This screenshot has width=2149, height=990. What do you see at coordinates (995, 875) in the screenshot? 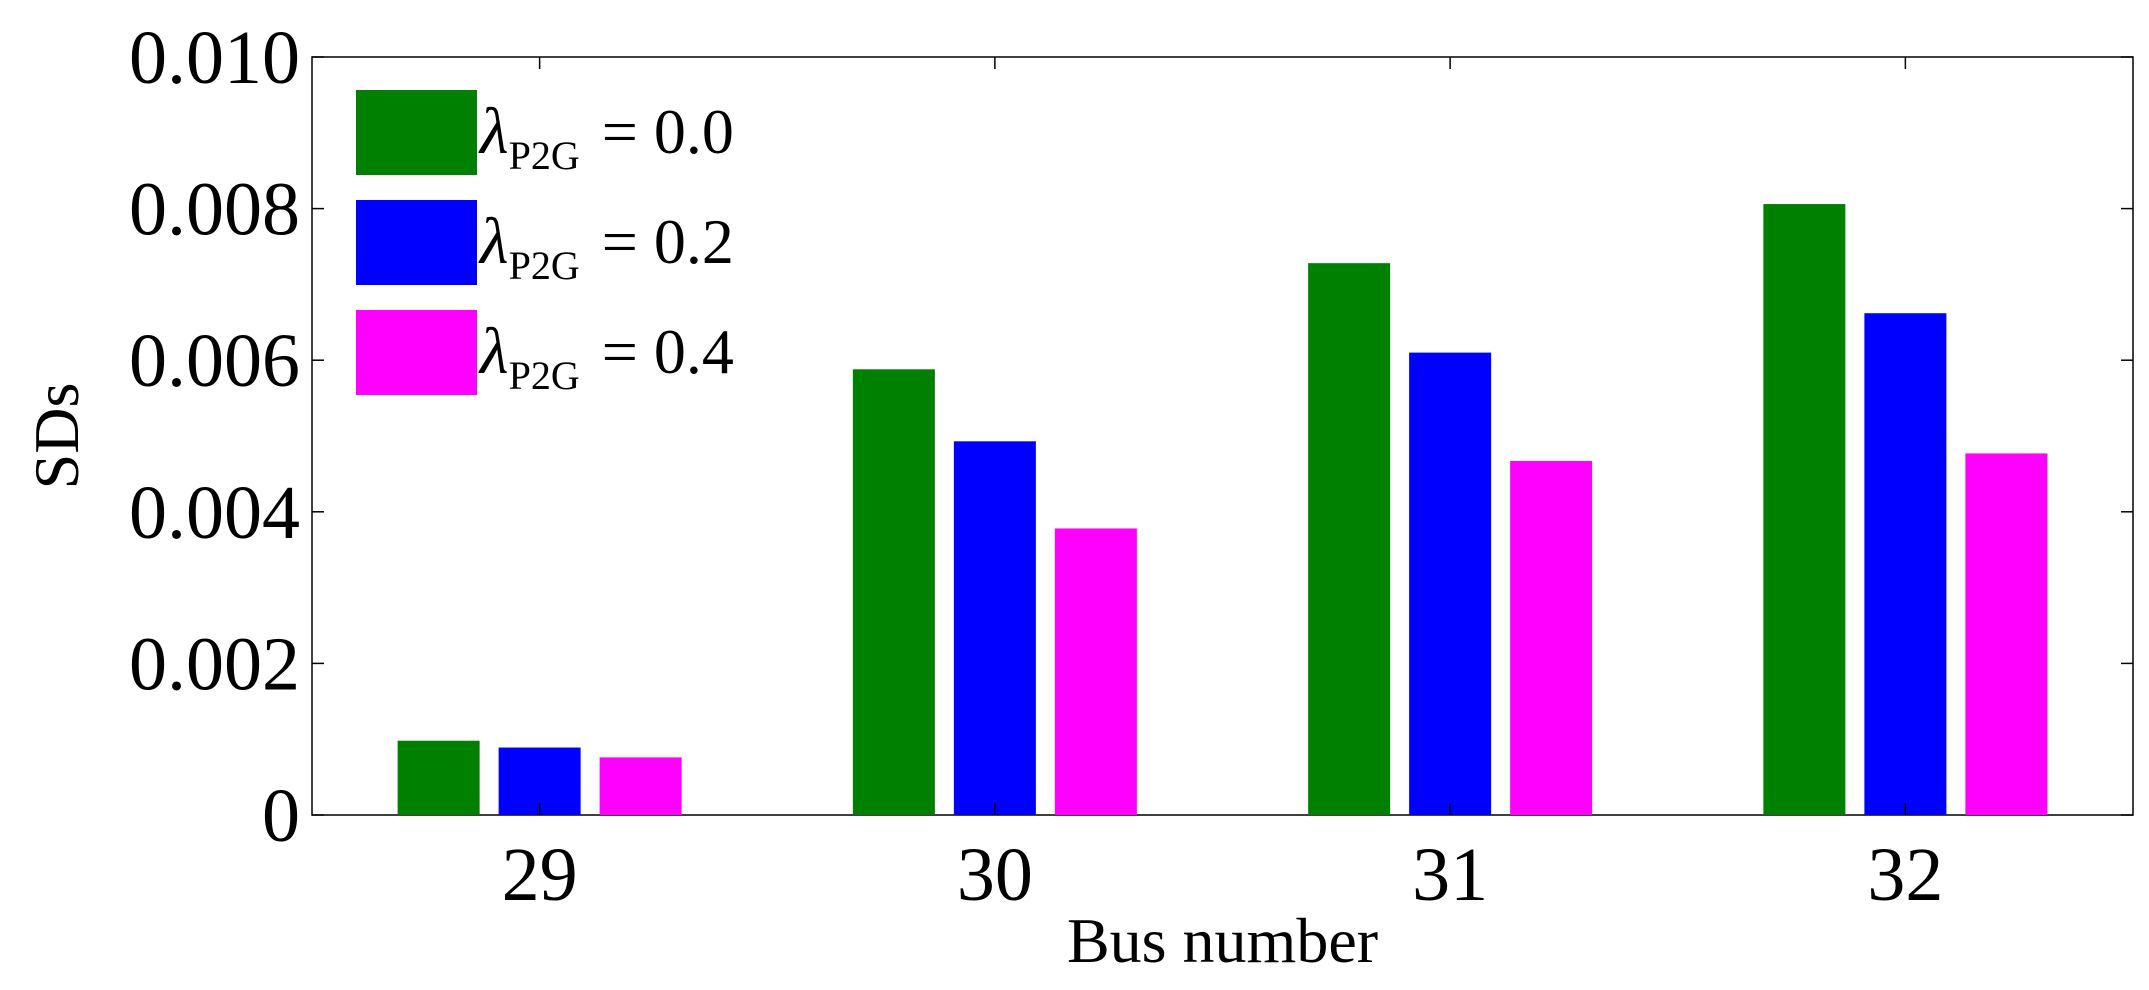
I see `x-tick-label: 30` at bounding box center [995, 875].